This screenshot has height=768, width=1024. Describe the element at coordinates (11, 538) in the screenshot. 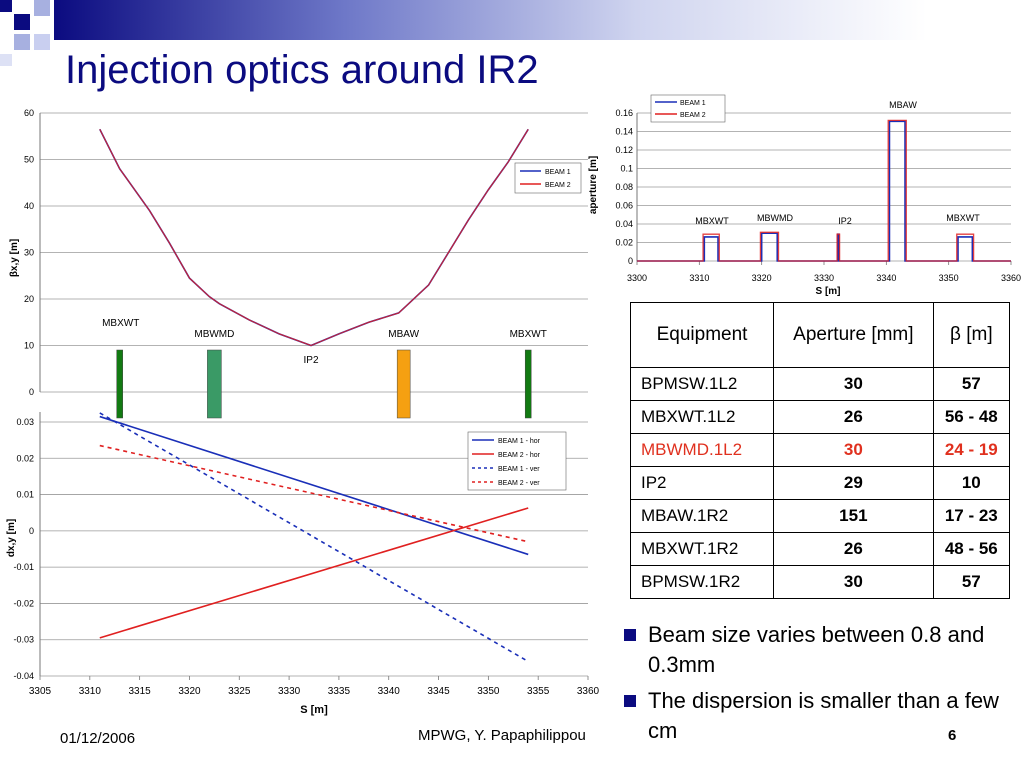

I see `y-axis-label: dx,y [m]` at that location.